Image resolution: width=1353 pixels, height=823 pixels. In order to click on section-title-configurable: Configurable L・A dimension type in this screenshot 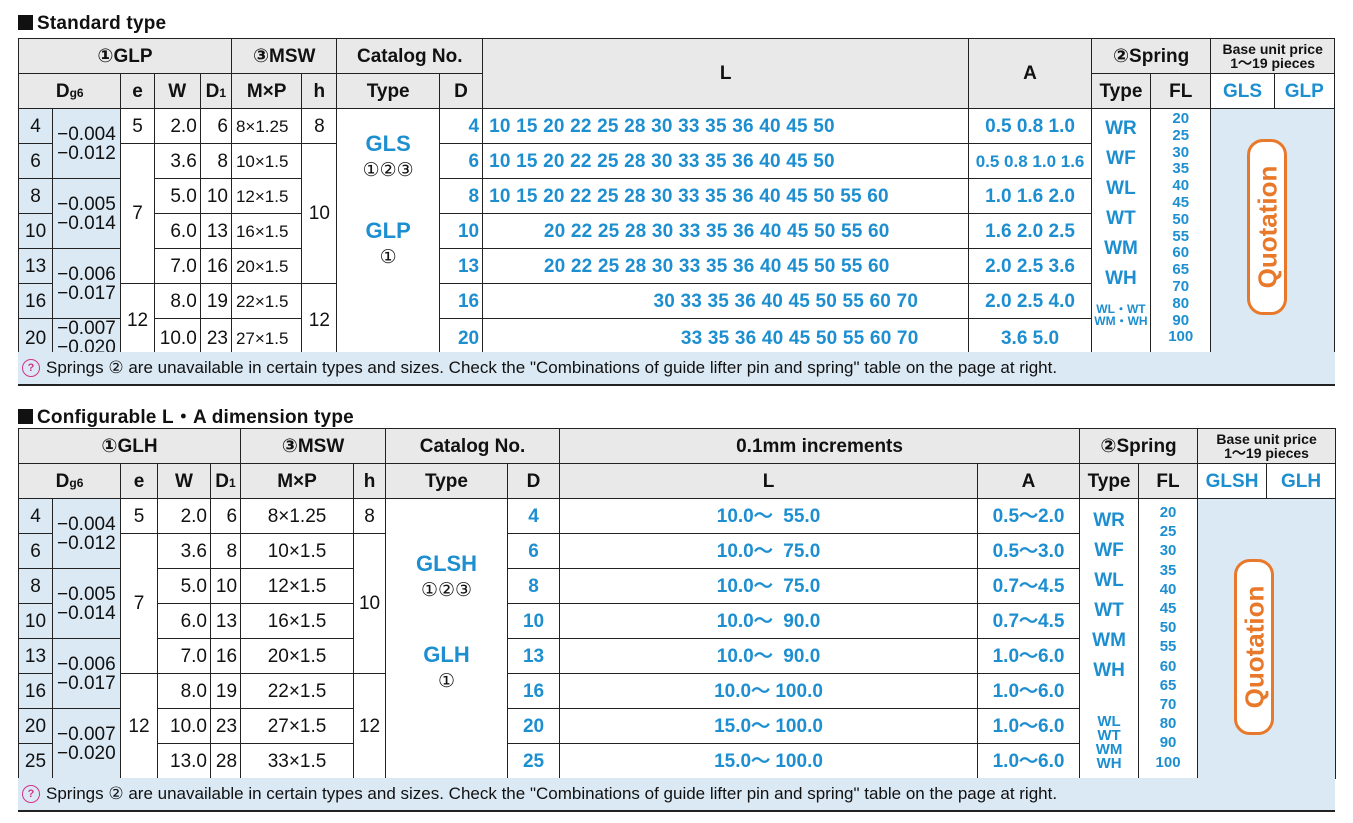, I will do `click(186, 415)`.